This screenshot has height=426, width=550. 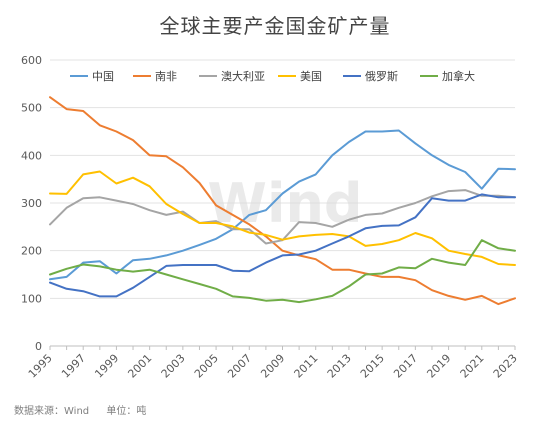 I want to click on y-tick-label: 500, so click(x=31, y=108).